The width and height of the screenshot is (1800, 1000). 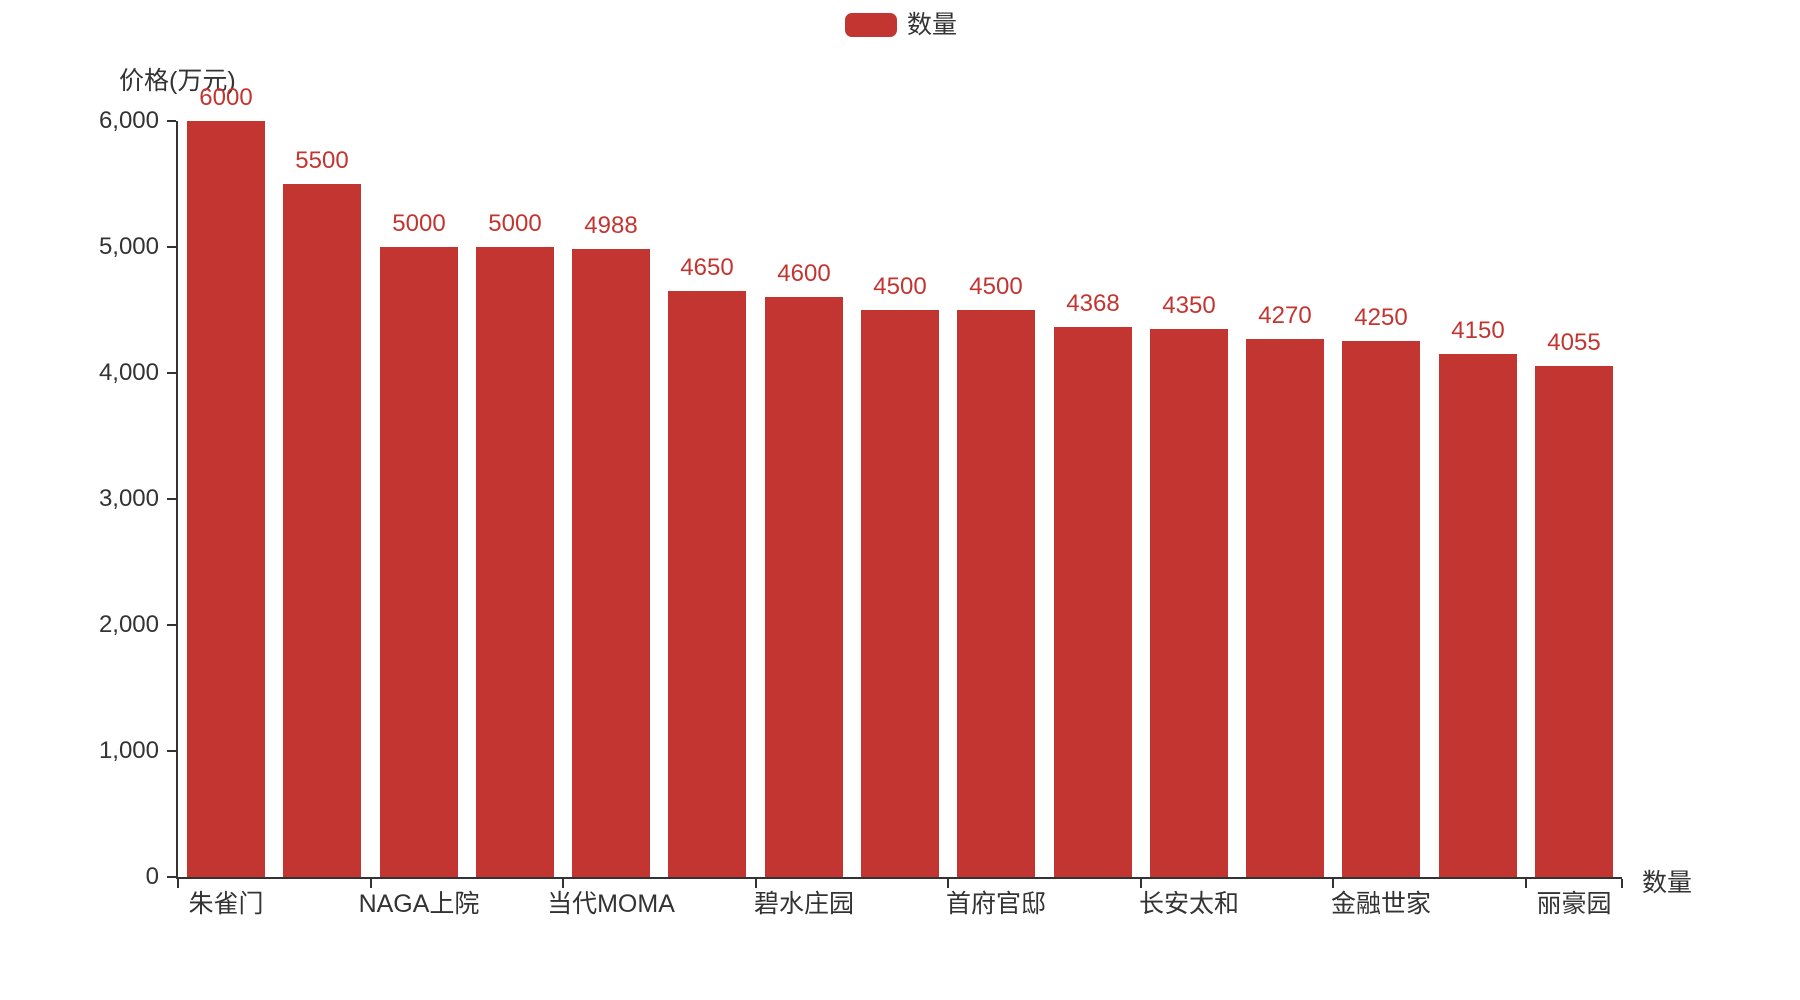 What do you see at coordinates (1285, 315) in the screenshot?
I see `bar-value-label: 4270` at bounding box center [1285, 315].